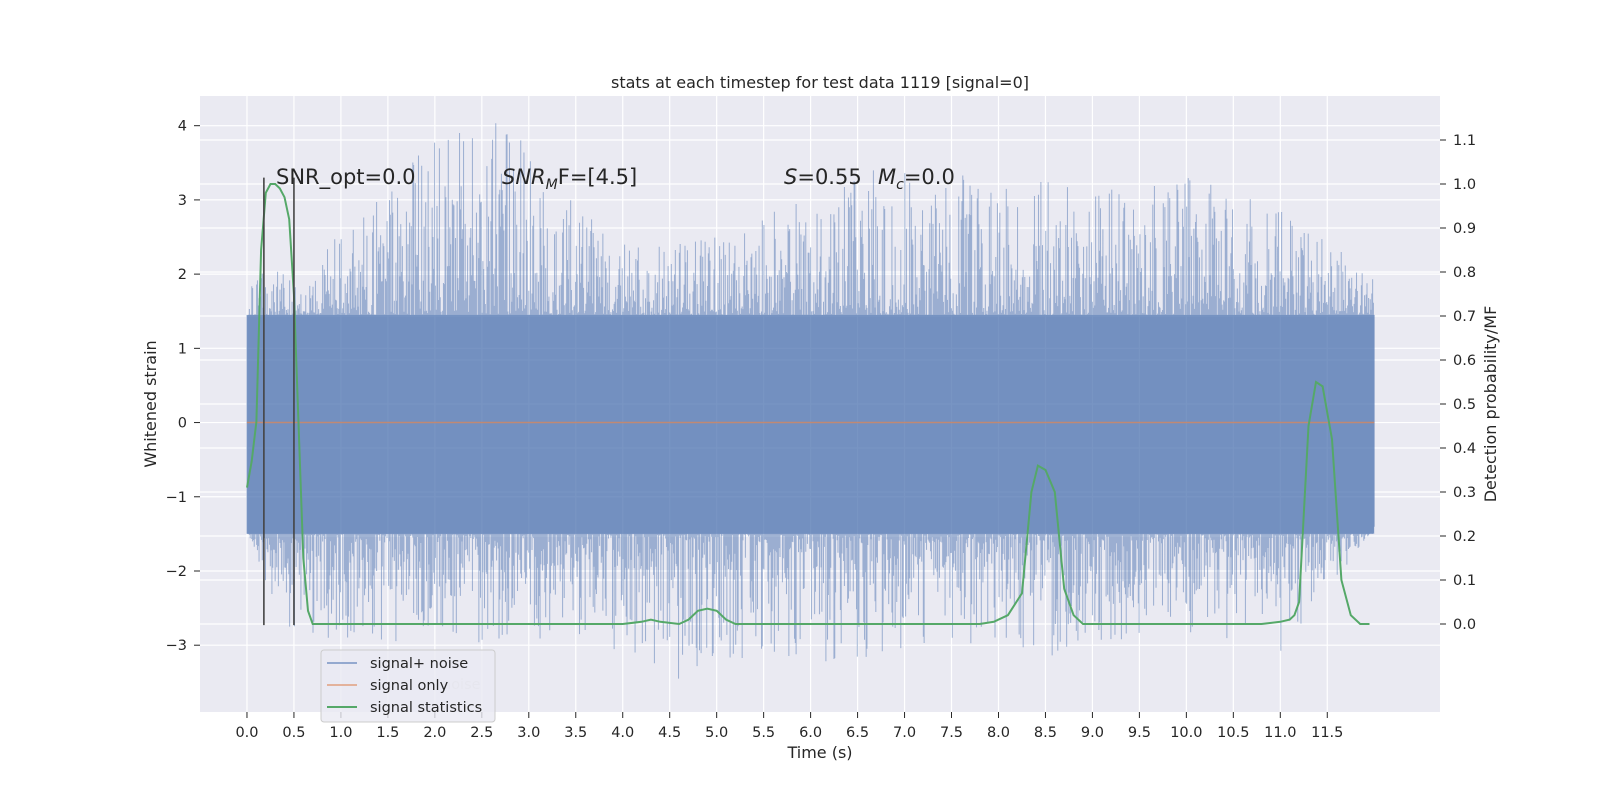 The height and width of the screenshot is (800, 1600). Describe the element at coordinates (998, 733) in the screenshot. I see `x-tick-label: 8.0` at that location.